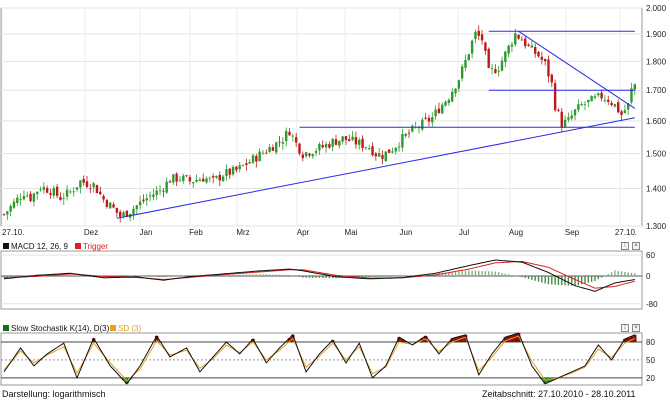  What do you see at coordinates (636, 246) in the screenshot?
I see `macd-close-icon: ×` at bounding box center [636, 246].